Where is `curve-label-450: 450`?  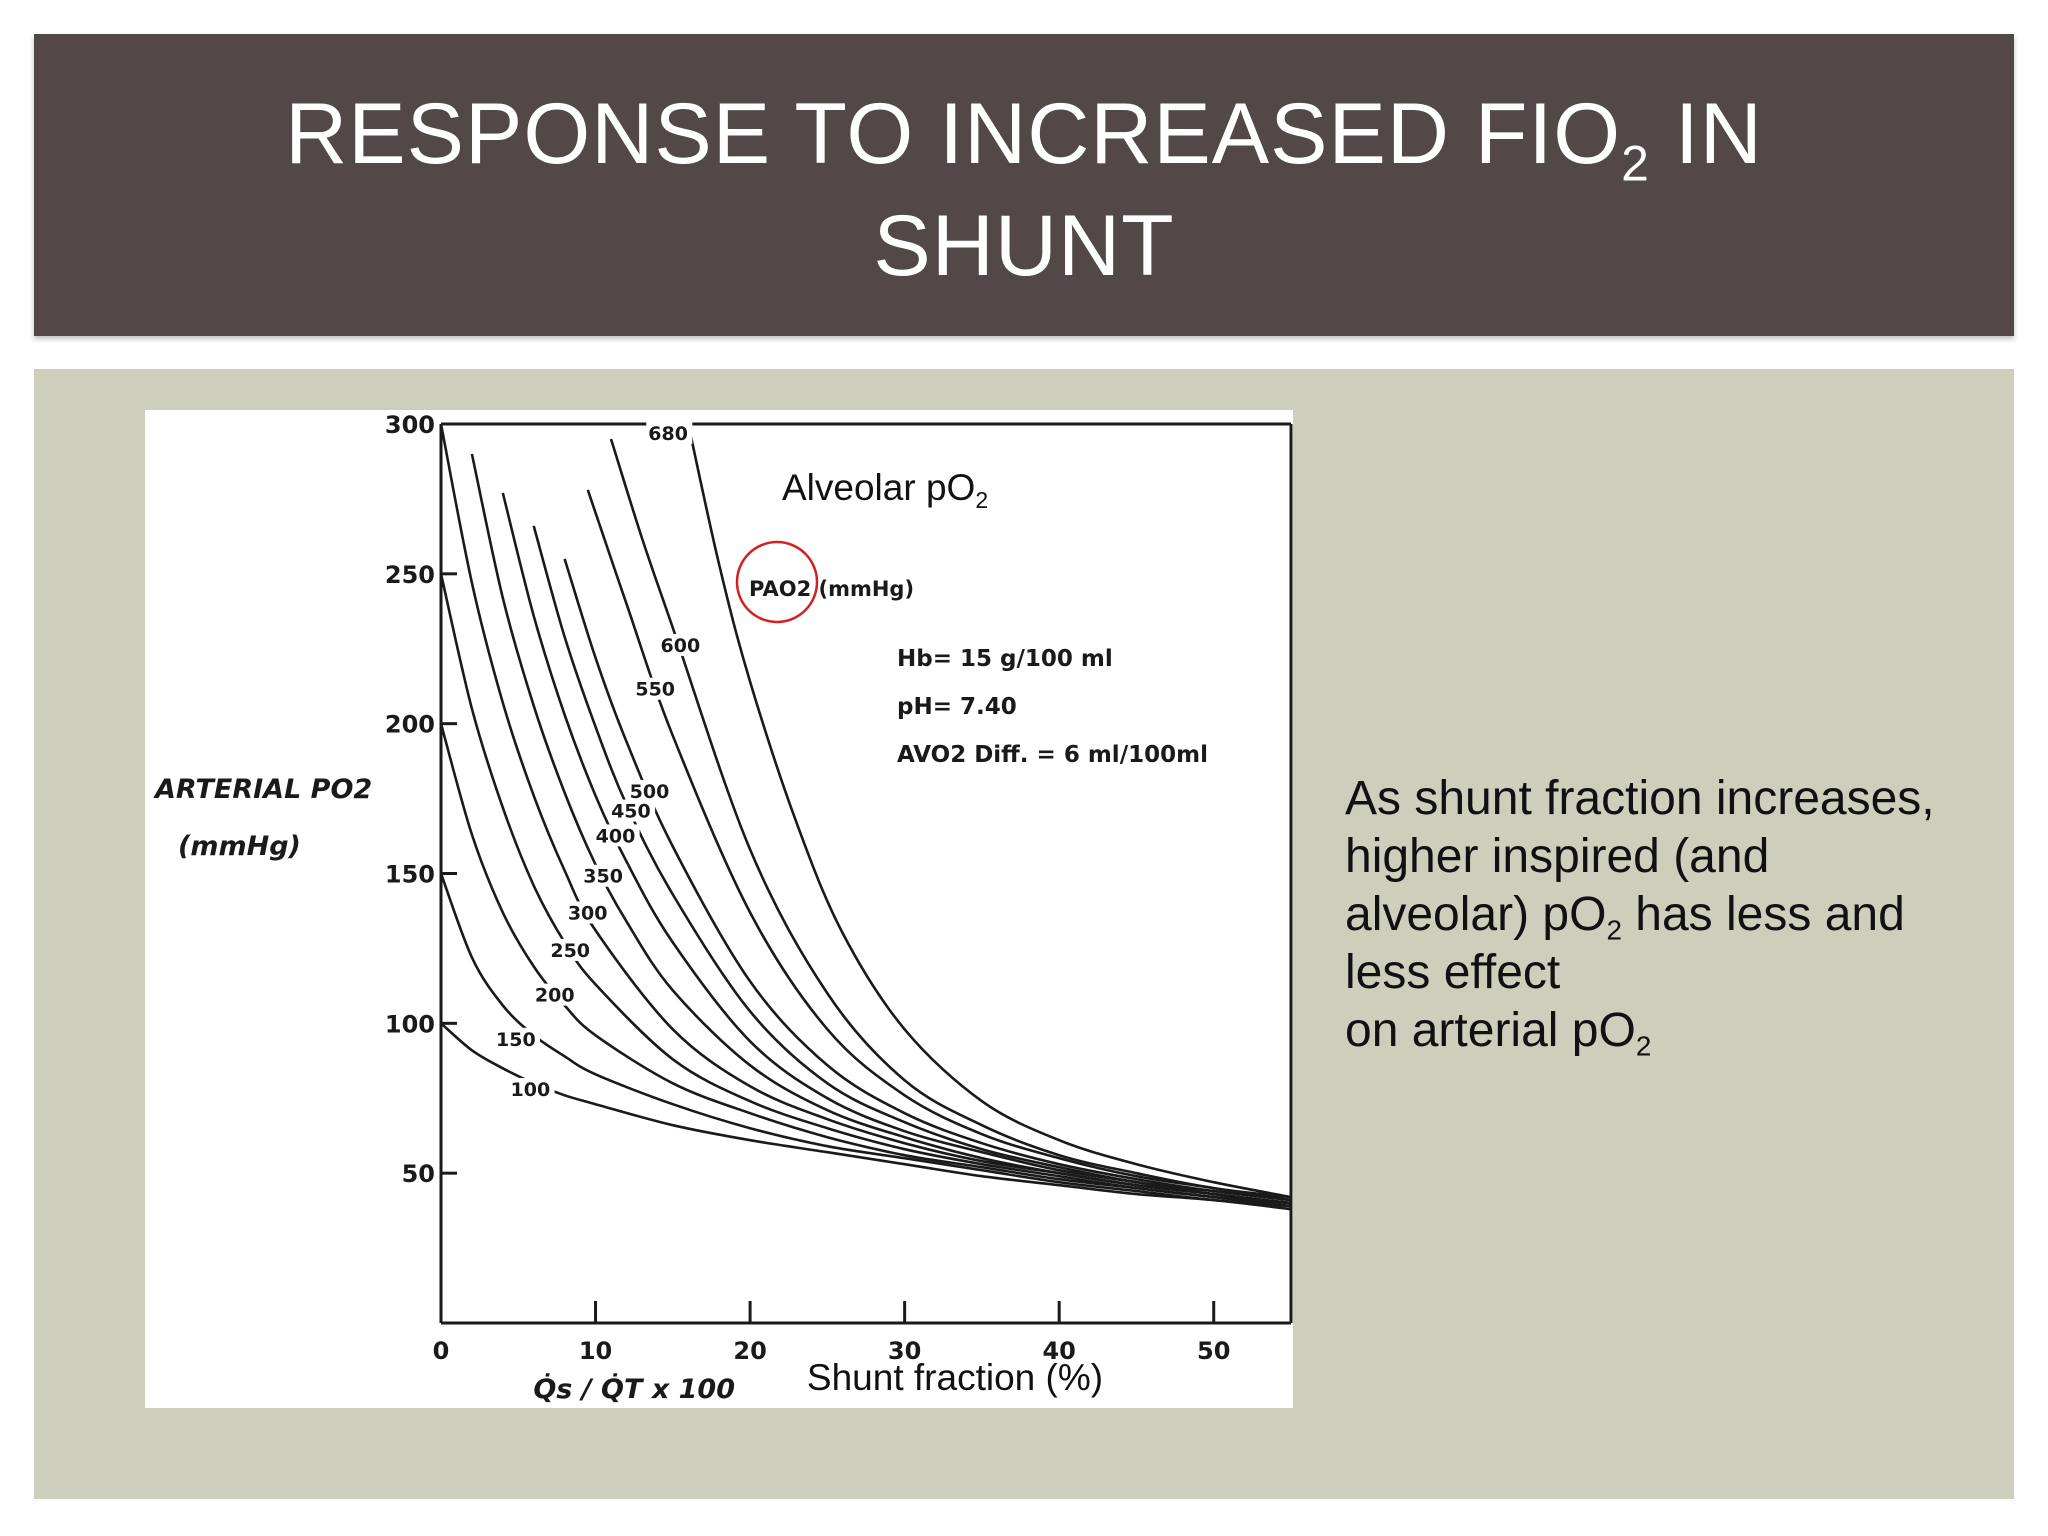 curve-label-450: 450 is located at coordinates (631, 812).